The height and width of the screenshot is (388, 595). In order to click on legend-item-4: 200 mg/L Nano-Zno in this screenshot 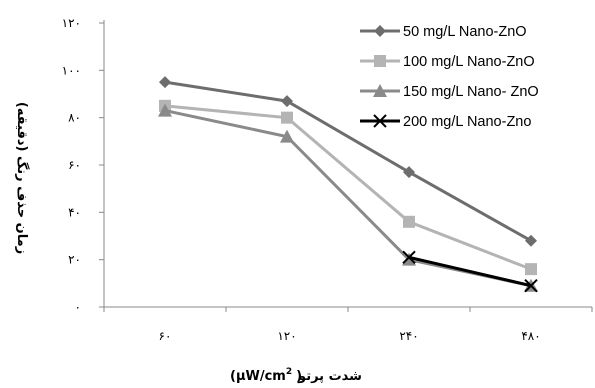, I will do `click(445, 122)`.